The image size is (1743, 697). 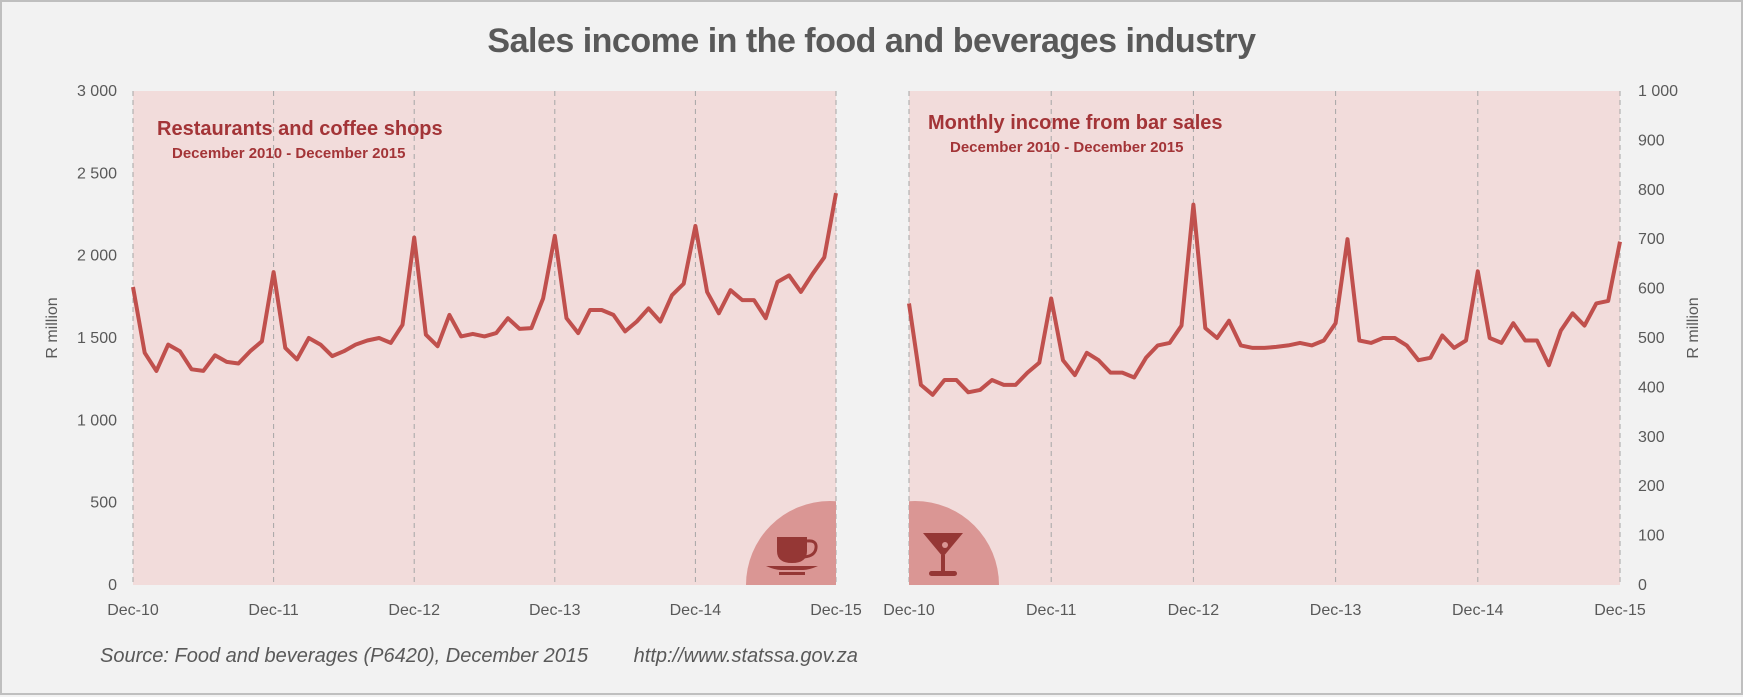 What do you see at coordinates (745, 656) in the screenshot?
I see `source-url: http://www.statssa.gov.za` at bounding box center [745, 656].